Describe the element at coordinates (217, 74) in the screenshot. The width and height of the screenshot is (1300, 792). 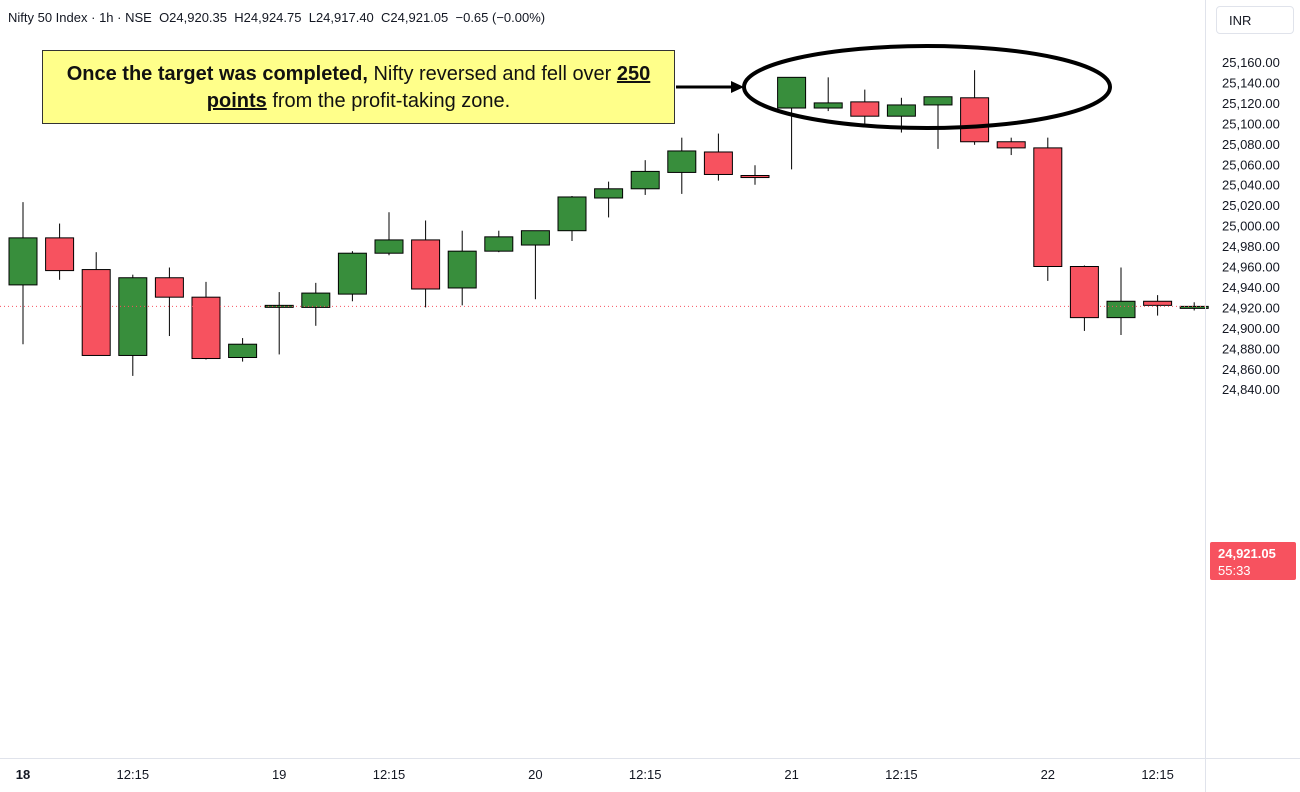
I see `note-bold-lead: Once the target was completed,` at that location.